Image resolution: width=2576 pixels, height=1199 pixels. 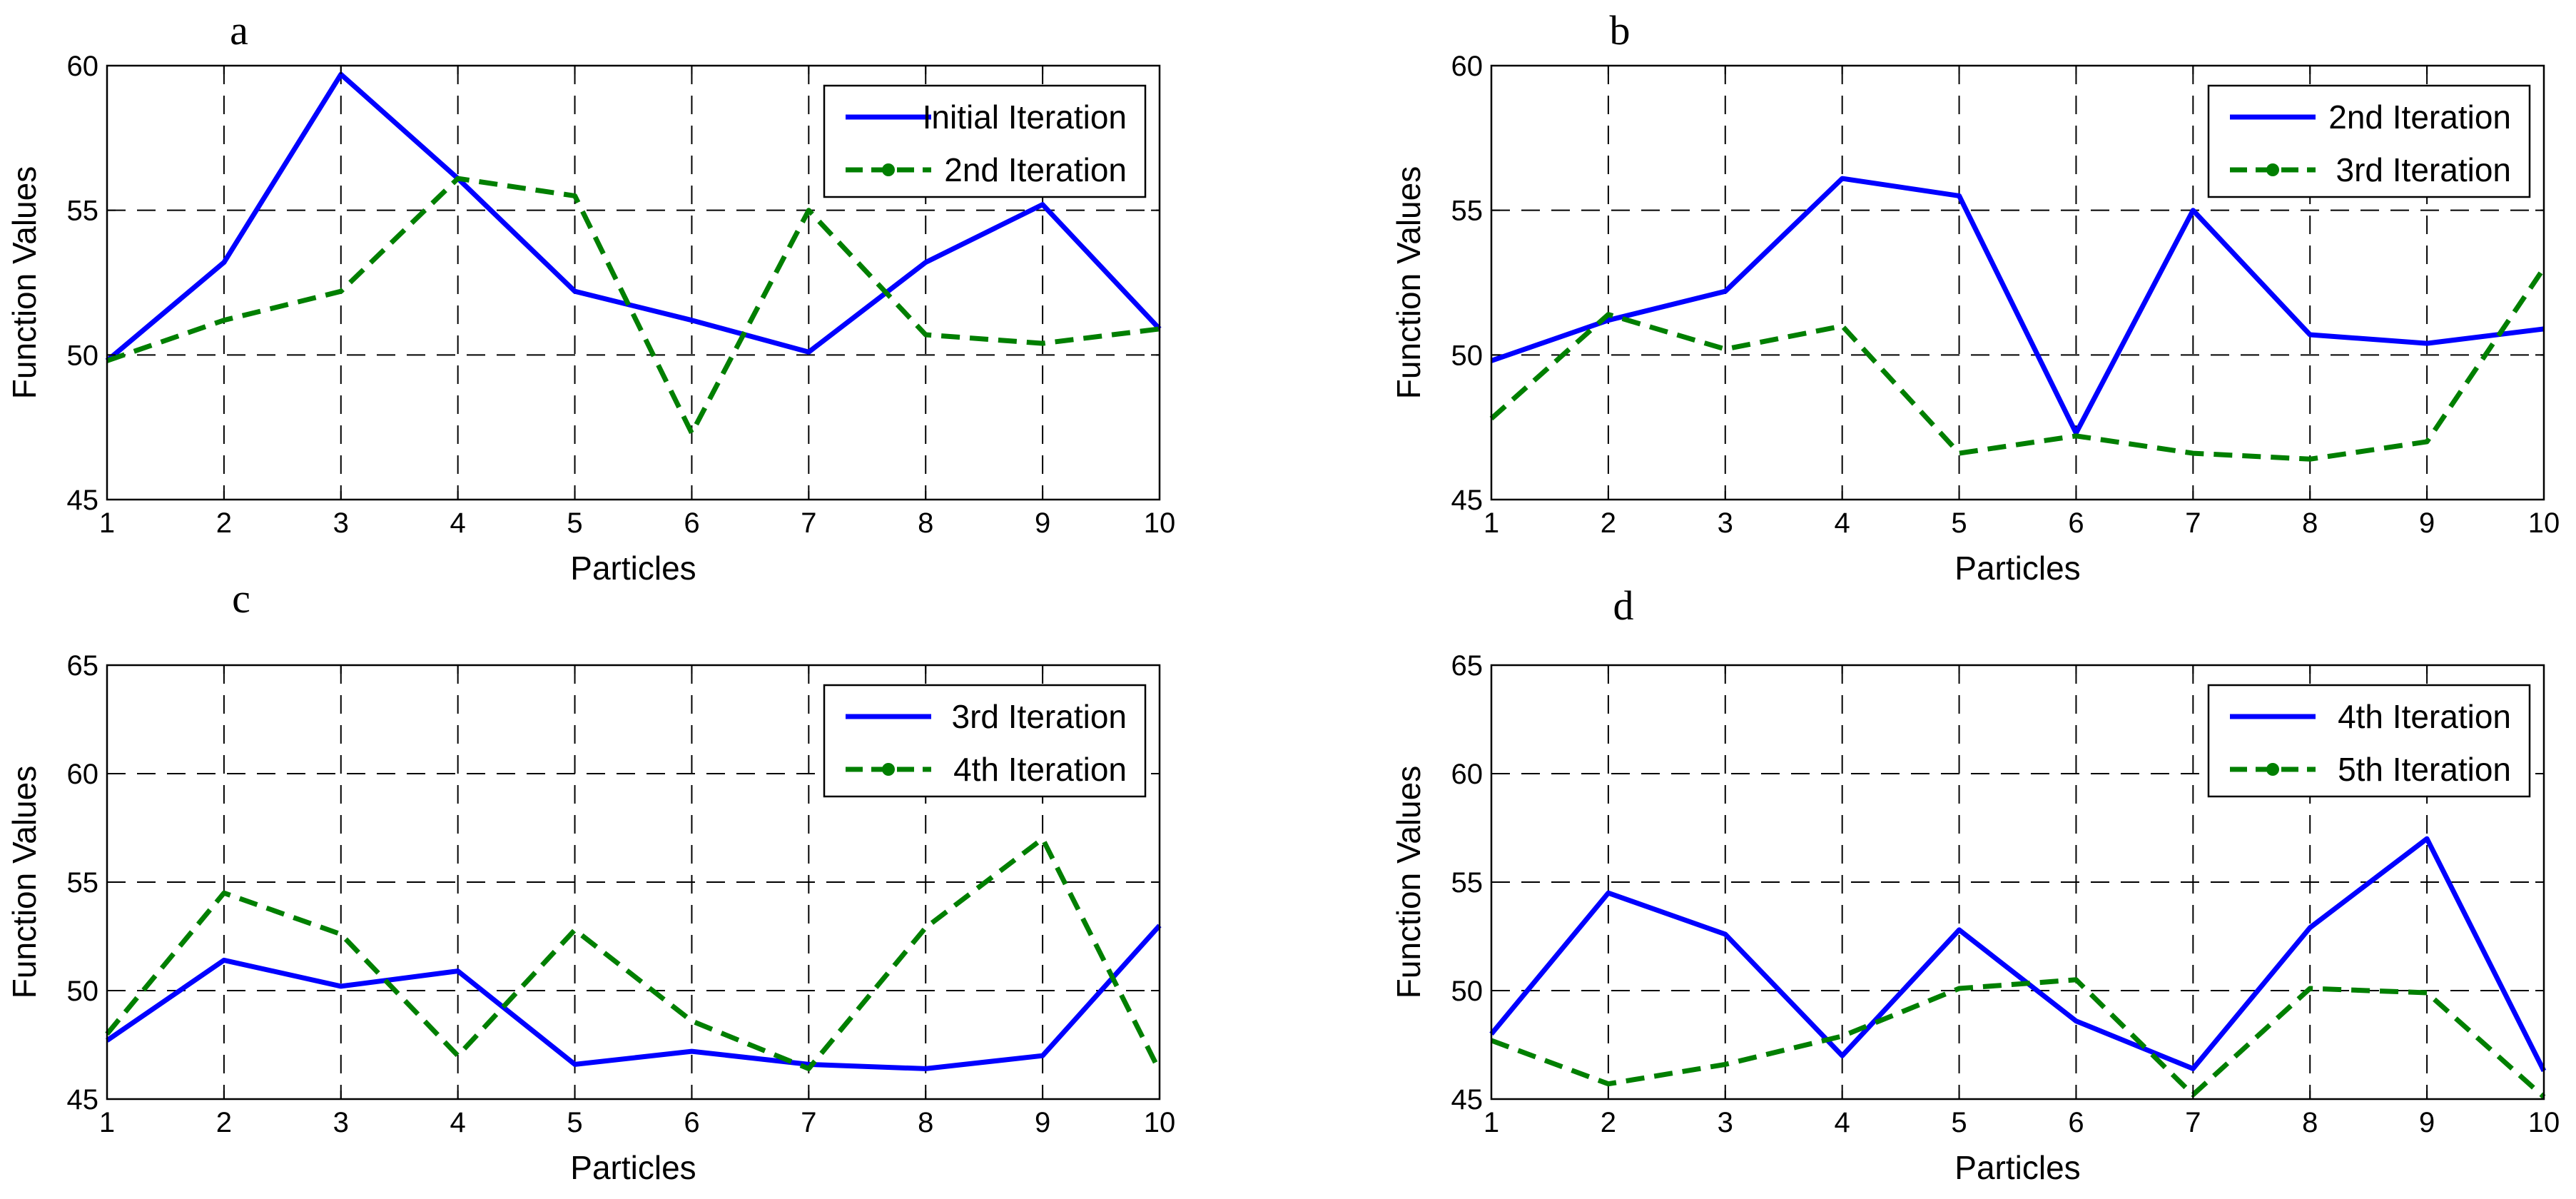 What do you see at coordinates (2424, 769) in the screenshot?
I see `legend-label-2: 5th Iteration` at bounding box center [2424, 769].